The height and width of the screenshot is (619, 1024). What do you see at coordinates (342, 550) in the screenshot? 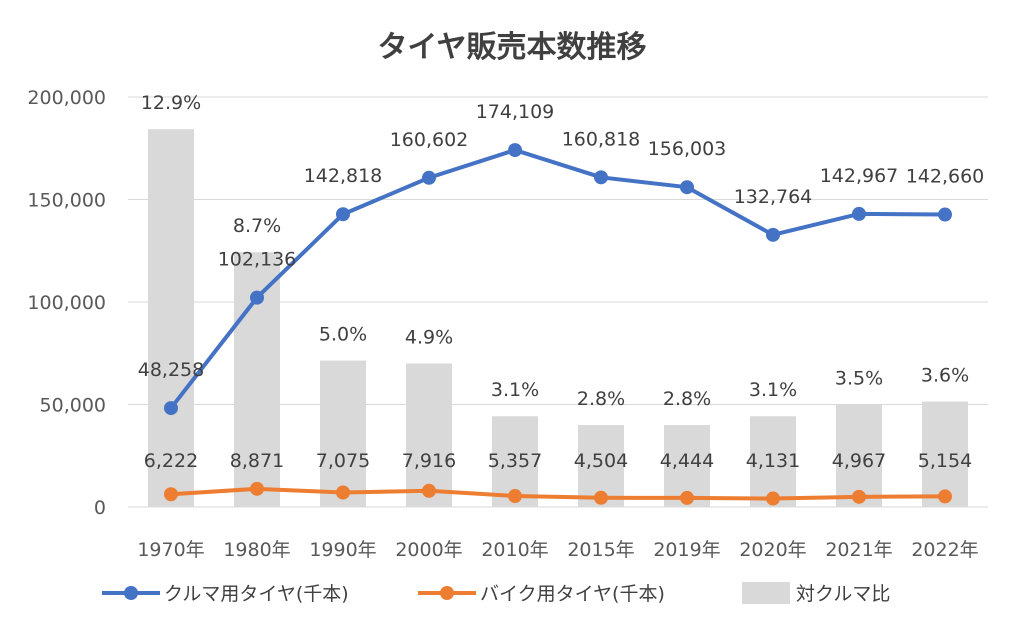
I see `x-tick-label: 1990年` at bounding box center [342, 550].